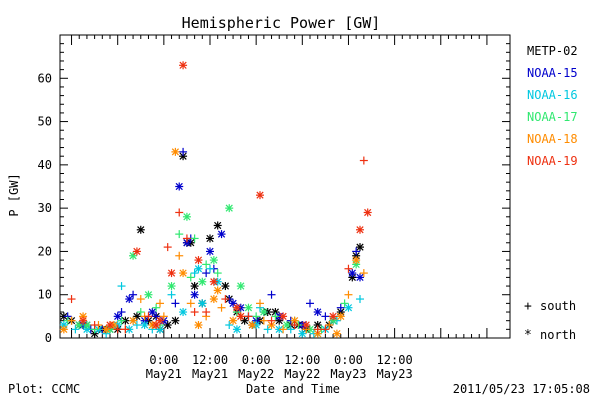 This screenshot has width=600, height=404. I want to click on chart-title: Hemispheric Power [GW], so click(281, 23).